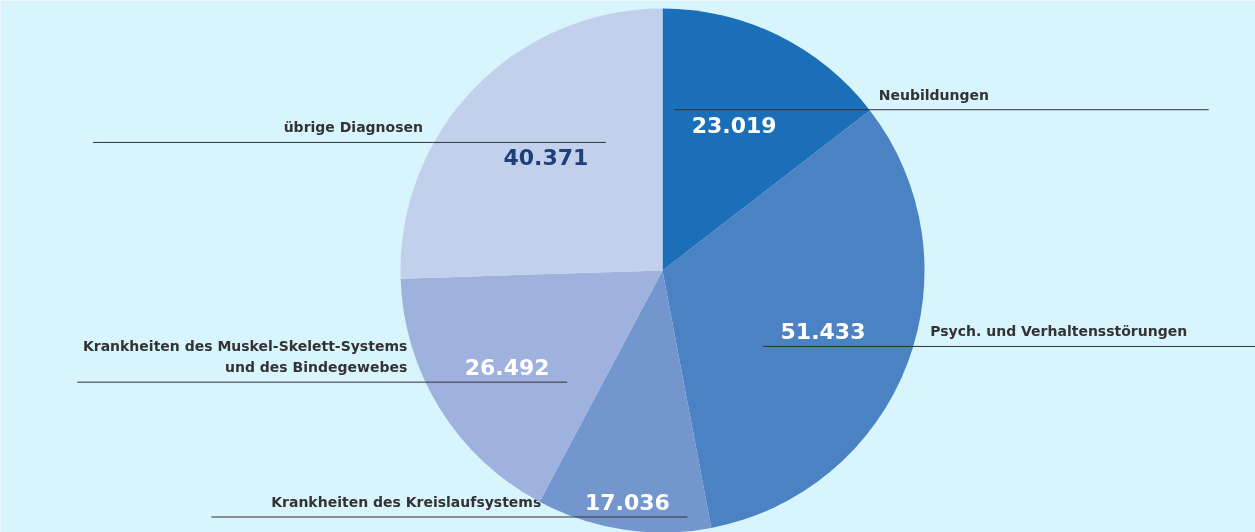 The width and height of the screenshot is (1255, 532). I want to click on slice-label: Psych. und Verhaltensstörungen, so click(1059, 331).